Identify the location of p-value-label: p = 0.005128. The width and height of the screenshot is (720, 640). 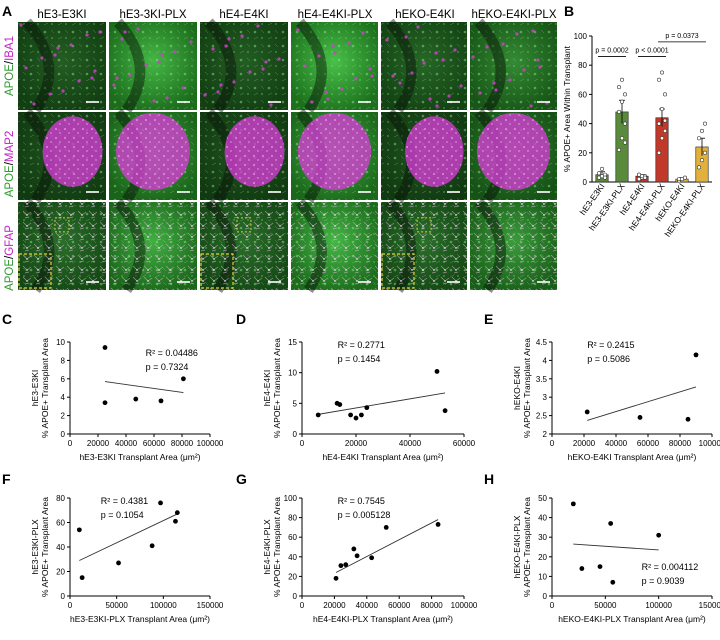
(364, 515).